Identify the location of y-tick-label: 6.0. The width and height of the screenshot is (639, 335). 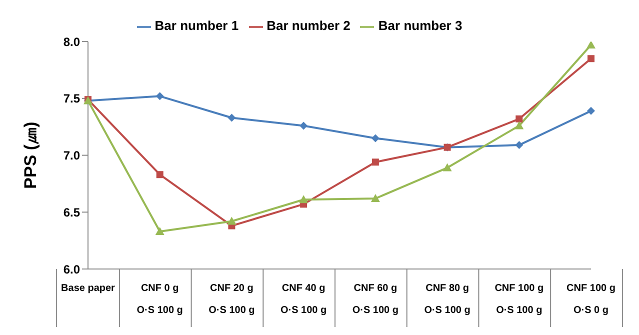
(71, 269).